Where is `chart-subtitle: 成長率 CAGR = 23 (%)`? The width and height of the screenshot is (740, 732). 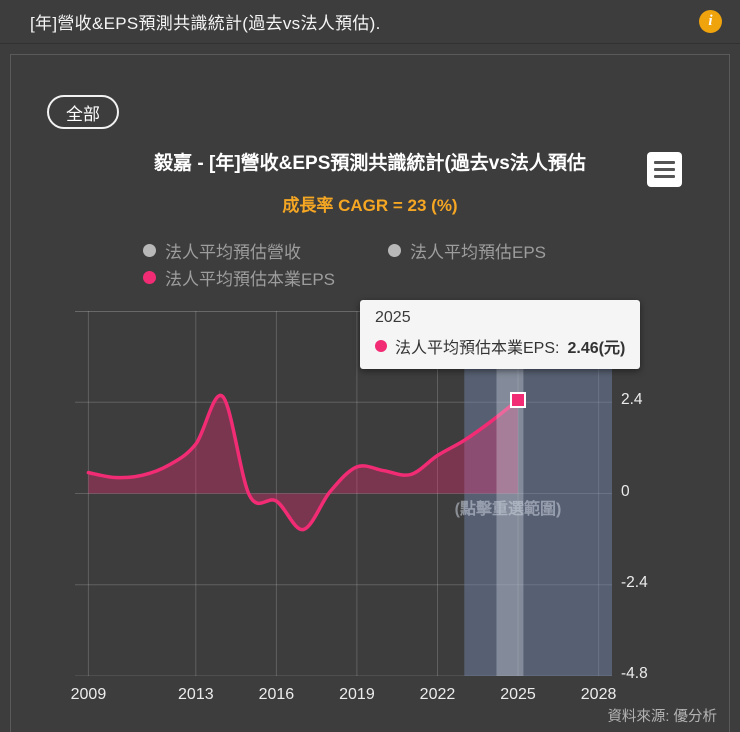 chart-subtitle: 成長率 CAGR = 23 (%) is located at coordinates (370, 205).